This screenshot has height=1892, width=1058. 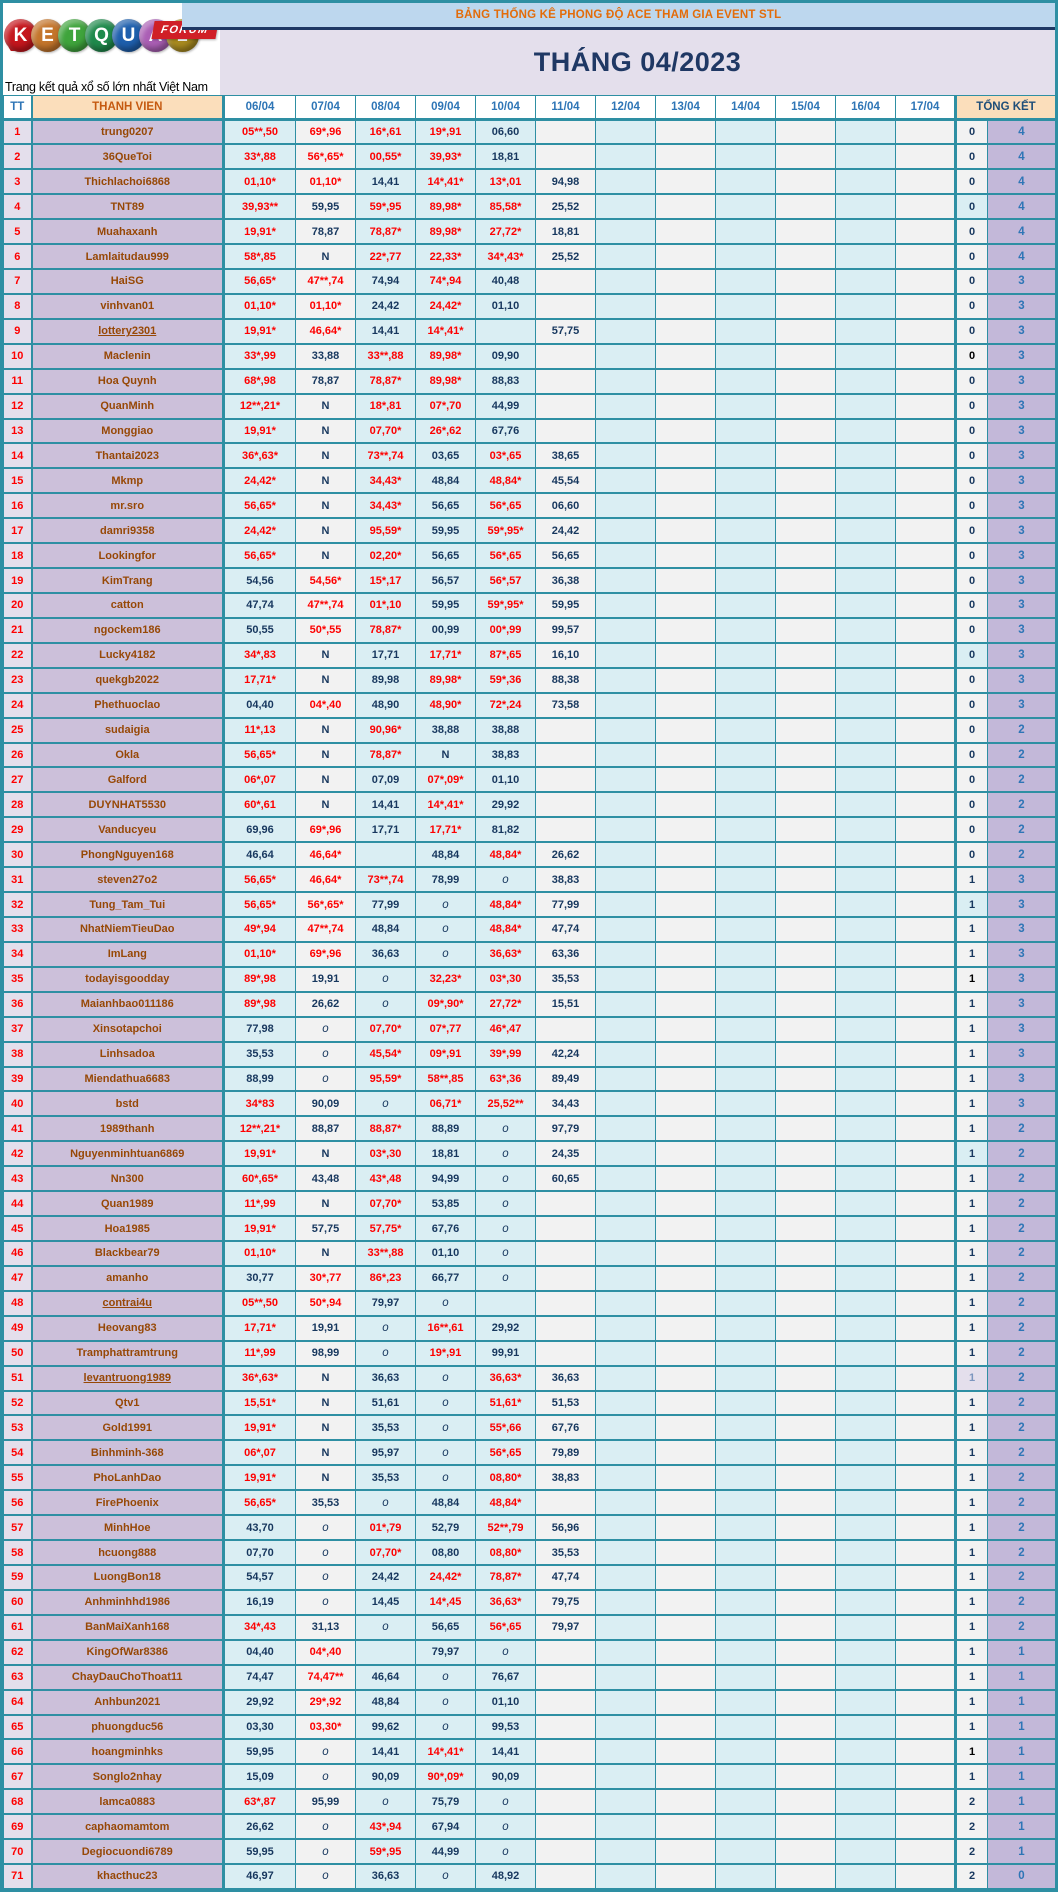 What do you see at coordinates (259, 1328) in the screenshot?
I see `score-cell: 17,71*` at bounding box center [259, 1328].